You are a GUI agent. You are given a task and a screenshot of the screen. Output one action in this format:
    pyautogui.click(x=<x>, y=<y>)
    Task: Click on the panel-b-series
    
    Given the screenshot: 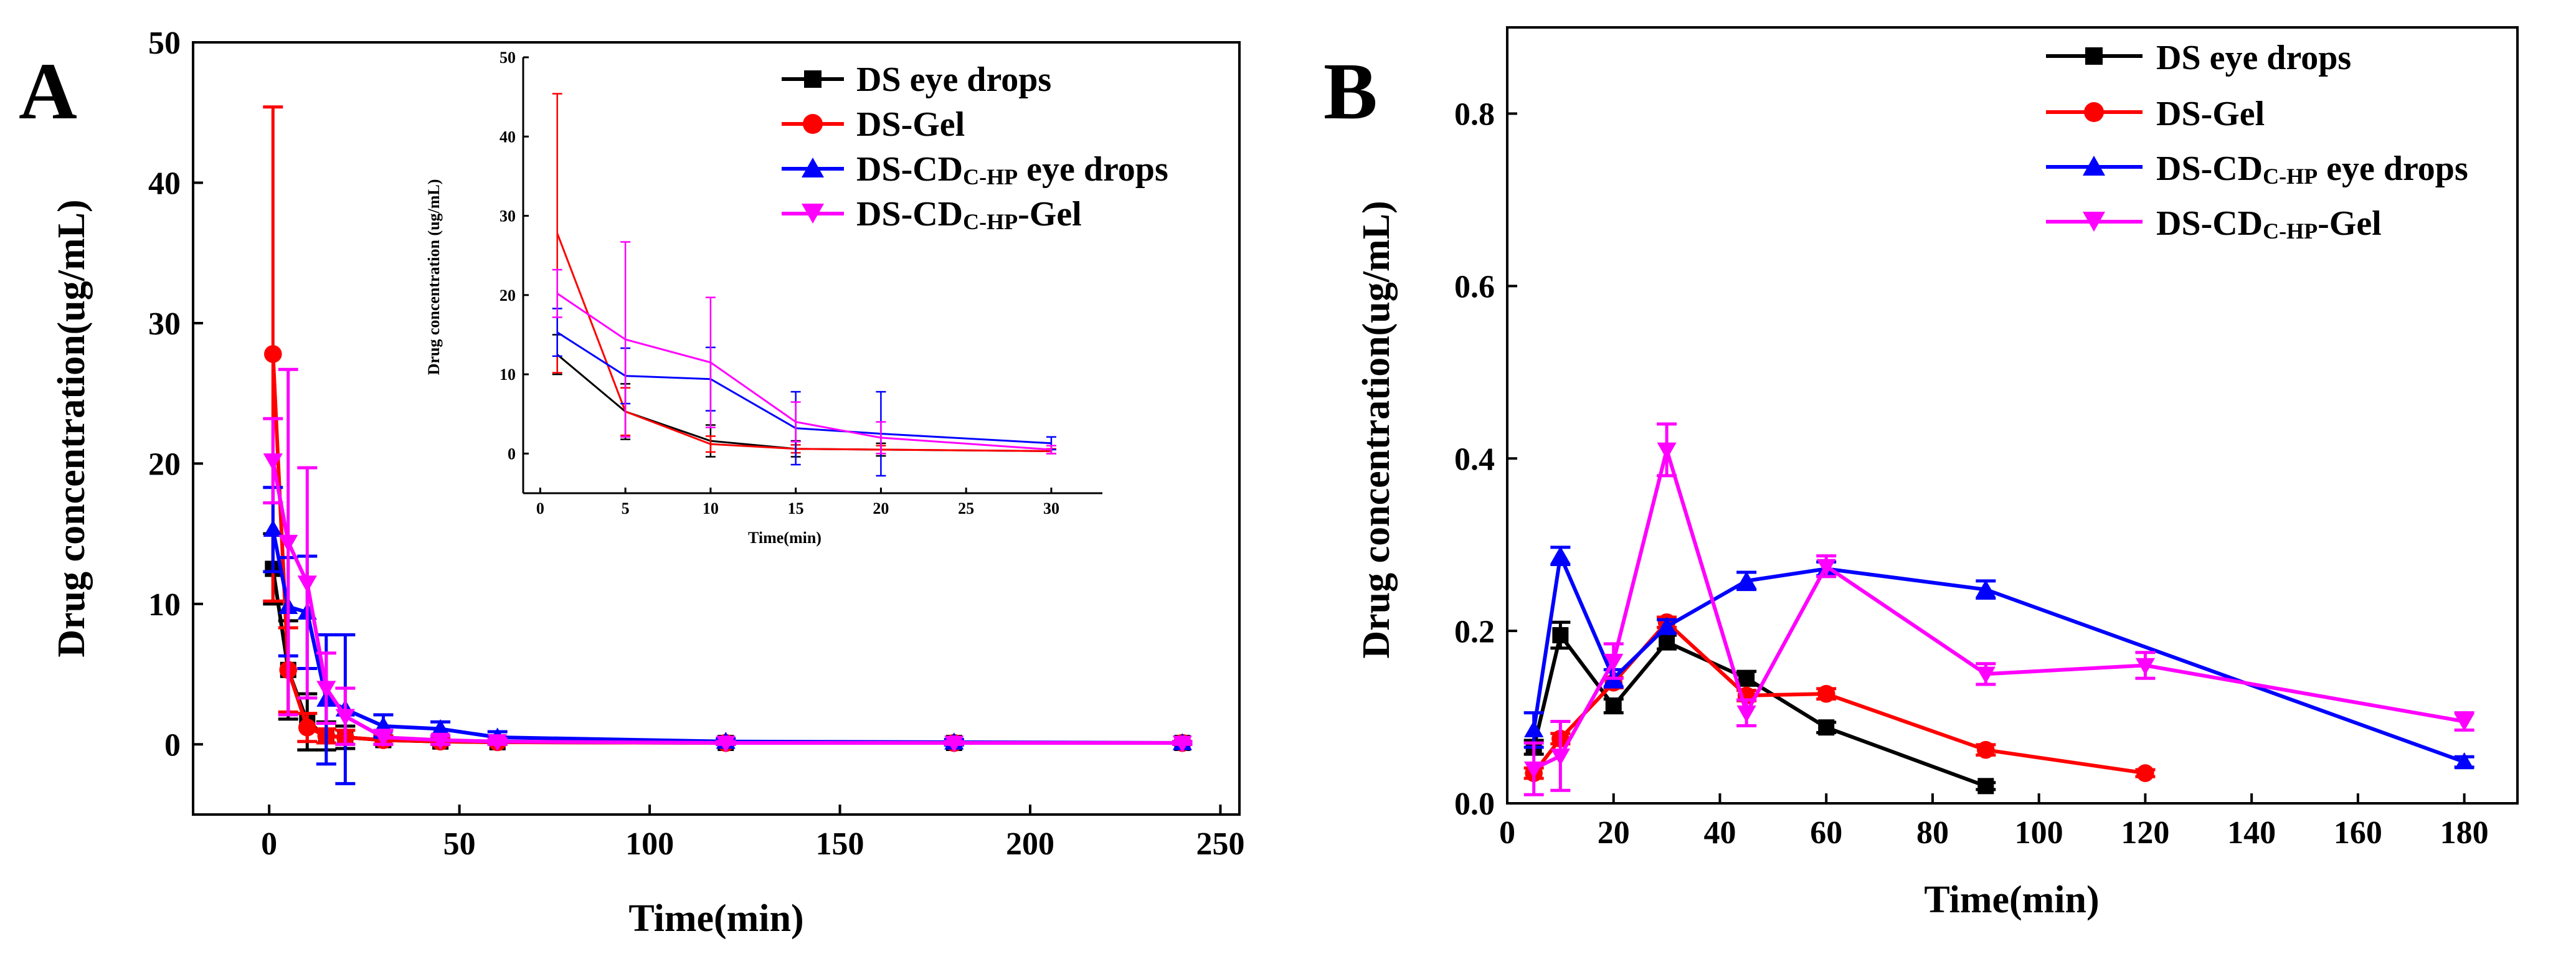 What is the action you would take?
    pyautogui.click(x=1999, y=609)
    